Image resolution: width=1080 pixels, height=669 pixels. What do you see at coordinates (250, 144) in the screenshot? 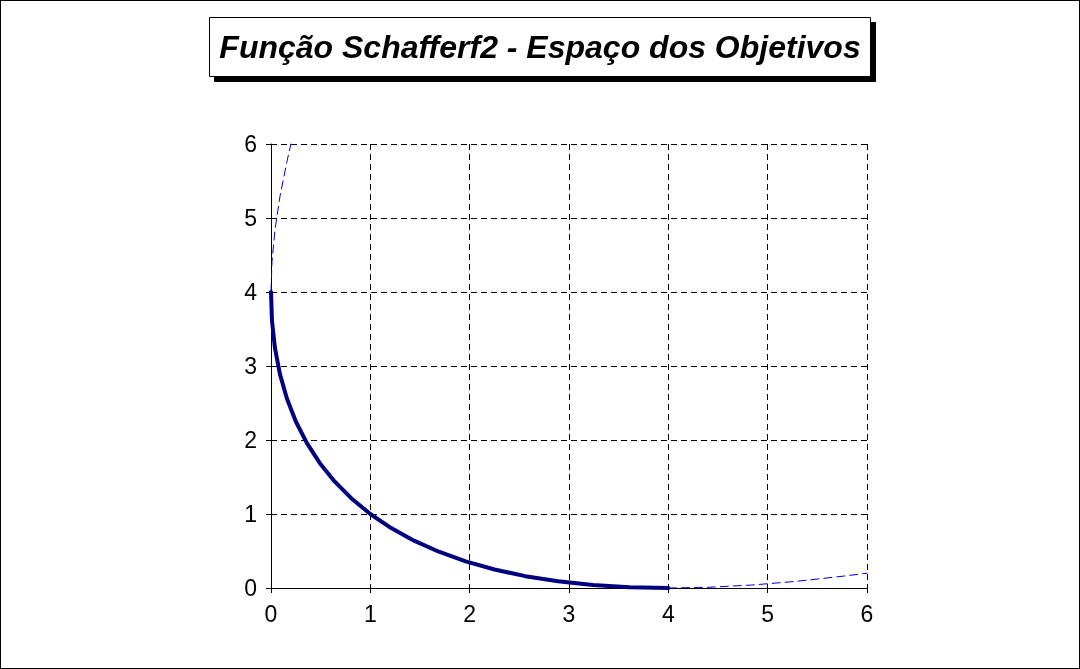
I see `y-tick-label: 6` at bounding box center [250, 144].